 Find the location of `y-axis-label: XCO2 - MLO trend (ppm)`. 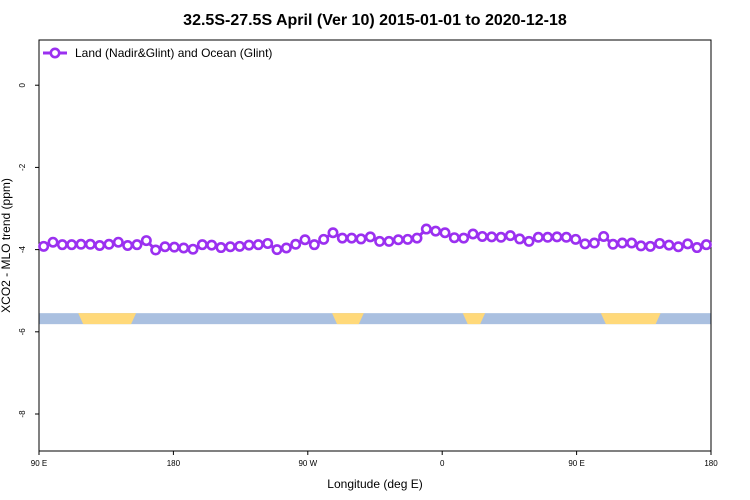

y-axis-label: XCO2 - MLO trend (ppm) is located at coordinates (6, 245).